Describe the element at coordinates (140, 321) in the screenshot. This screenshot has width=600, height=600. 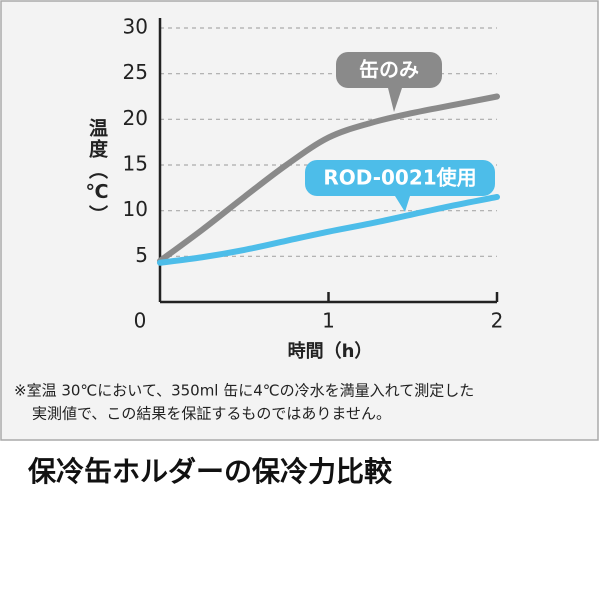
I see `x-tick-label: 0` at that location.